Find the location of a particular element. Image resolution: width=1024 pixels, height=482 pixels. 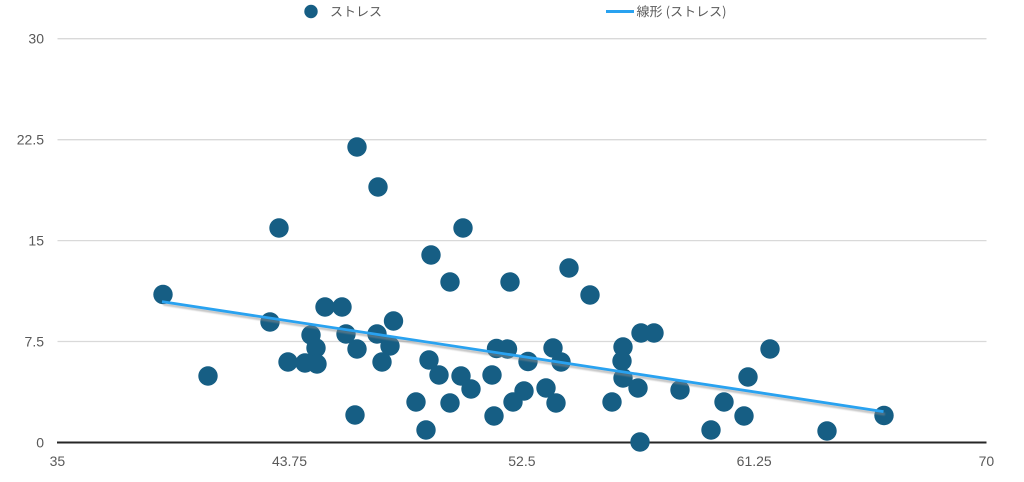

svg-text: 61.25 is located at coordinates (754, 461).